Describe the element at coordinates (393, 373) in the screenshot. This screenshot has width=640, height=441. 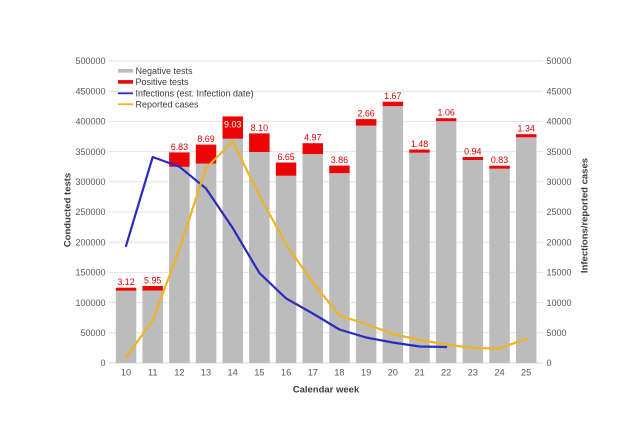
I see `svg-text: 20` at that location.